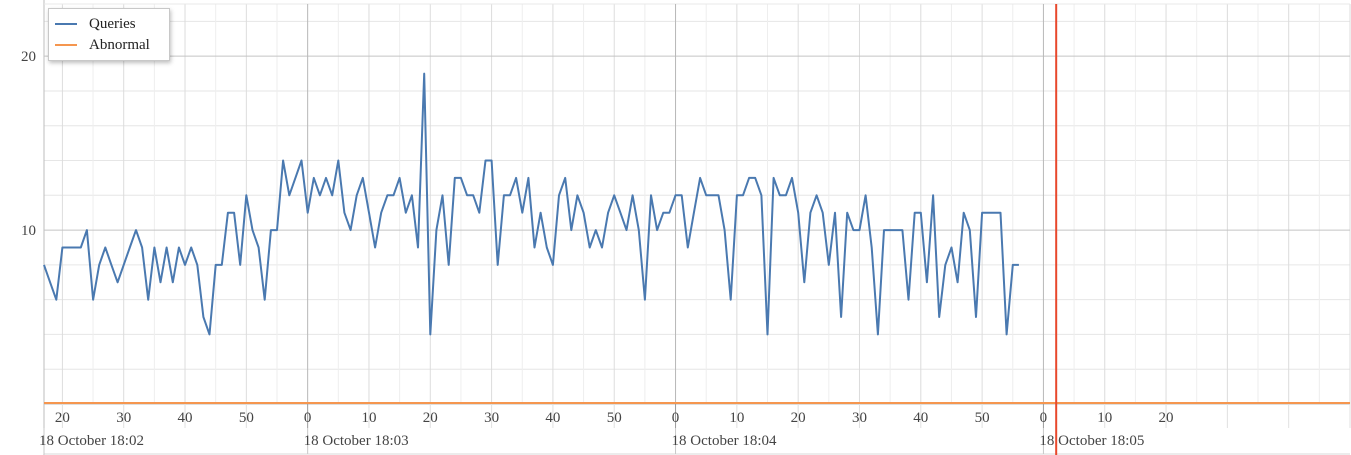 This screenshot has width=1351, height=455. Describe the element at coordinates (28, 231) in the screenshot. I see `y-tick-label: 10` at that location.